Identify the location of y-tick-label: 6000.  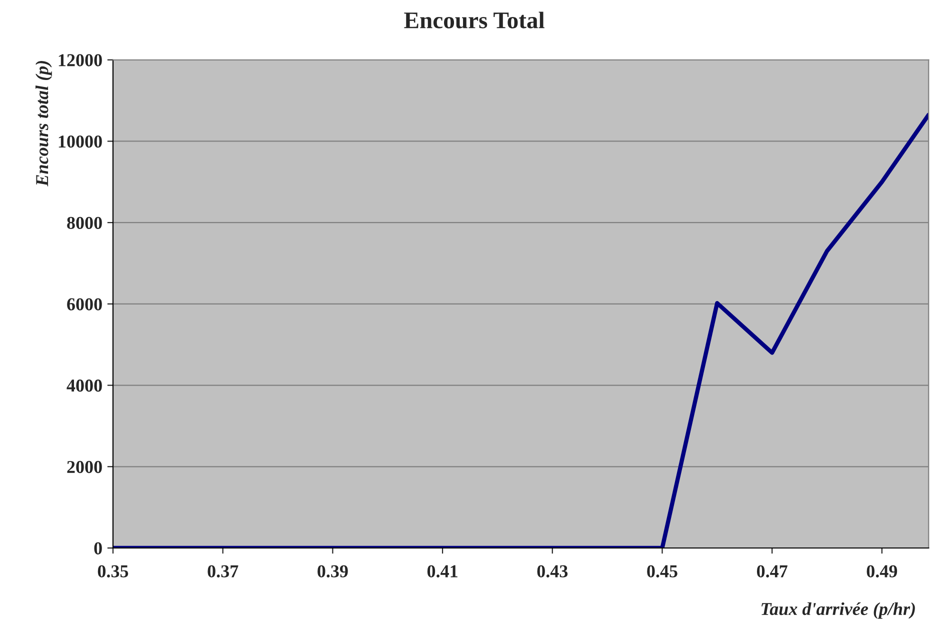
(84, 304).